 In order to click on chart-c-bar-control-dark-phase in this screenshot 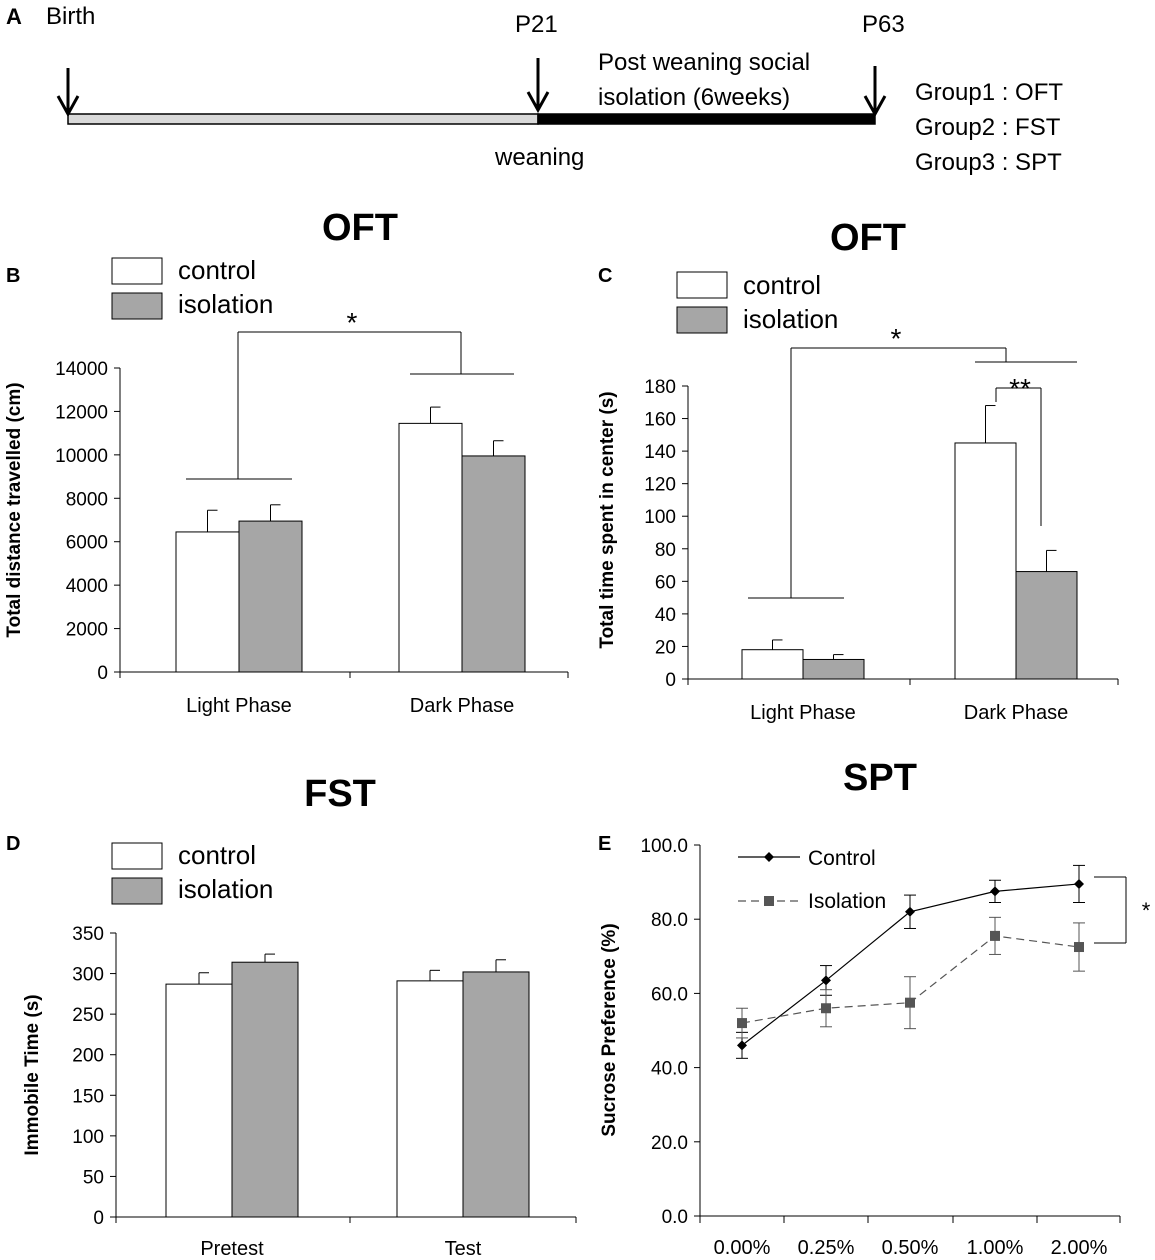, I will do `click(985, 561)`.